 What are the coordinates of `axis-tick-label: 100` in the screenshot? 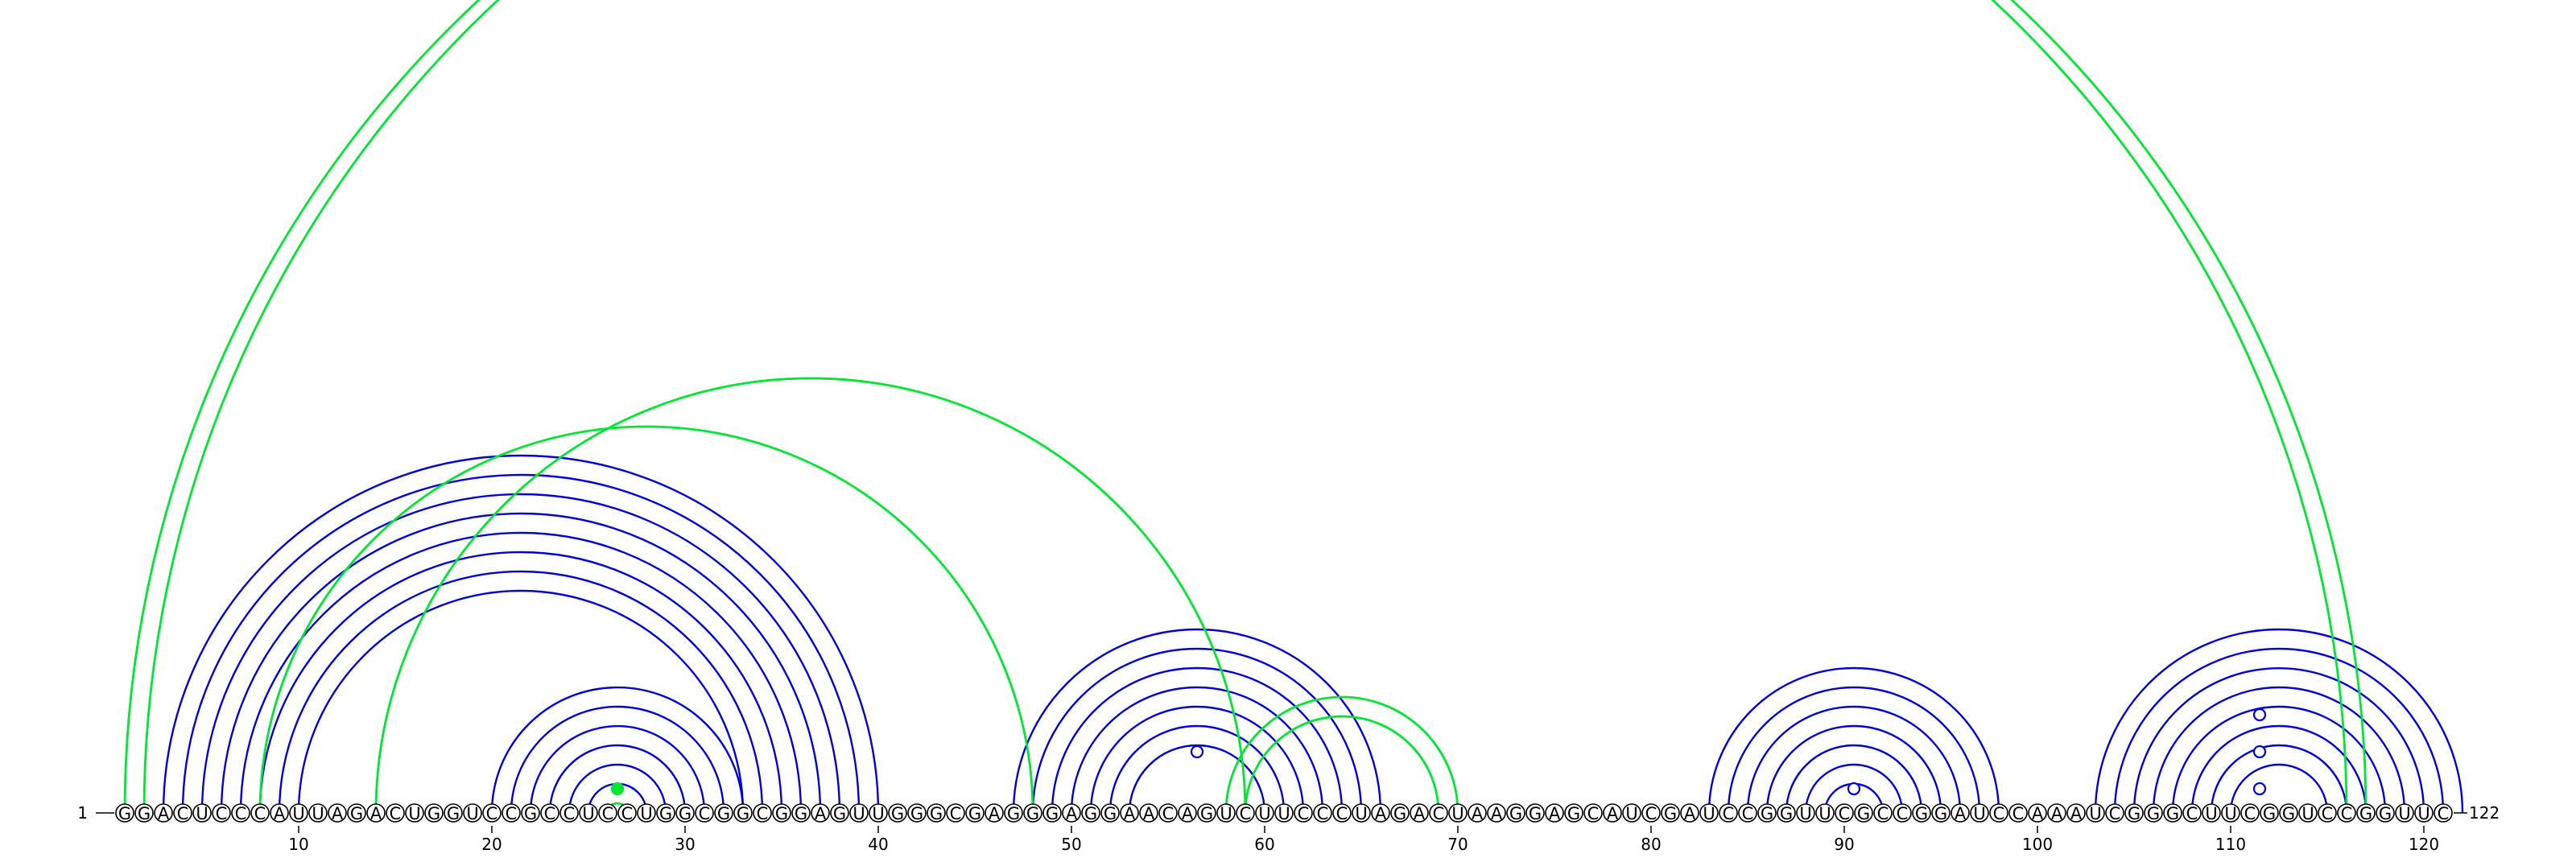 It's located at (2037, 845).